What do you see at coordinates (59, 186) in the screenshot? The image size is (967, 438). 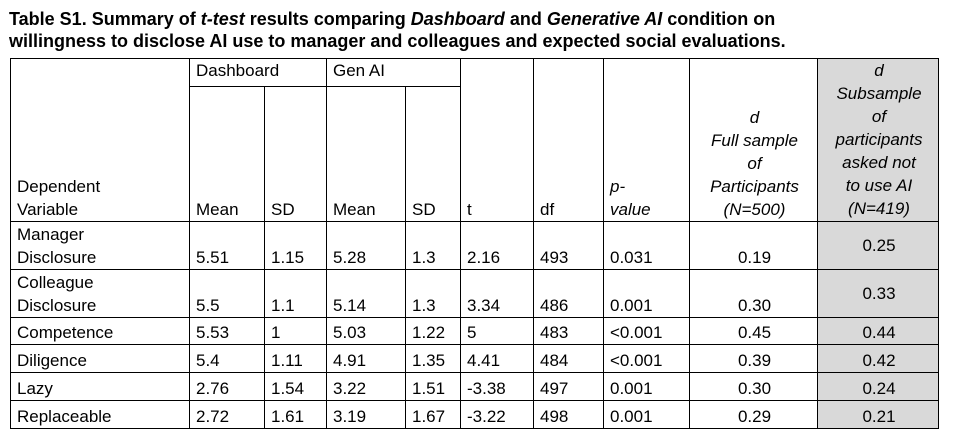 I see `header-dv-line1: Dependent` at bounding box center [59, 186].